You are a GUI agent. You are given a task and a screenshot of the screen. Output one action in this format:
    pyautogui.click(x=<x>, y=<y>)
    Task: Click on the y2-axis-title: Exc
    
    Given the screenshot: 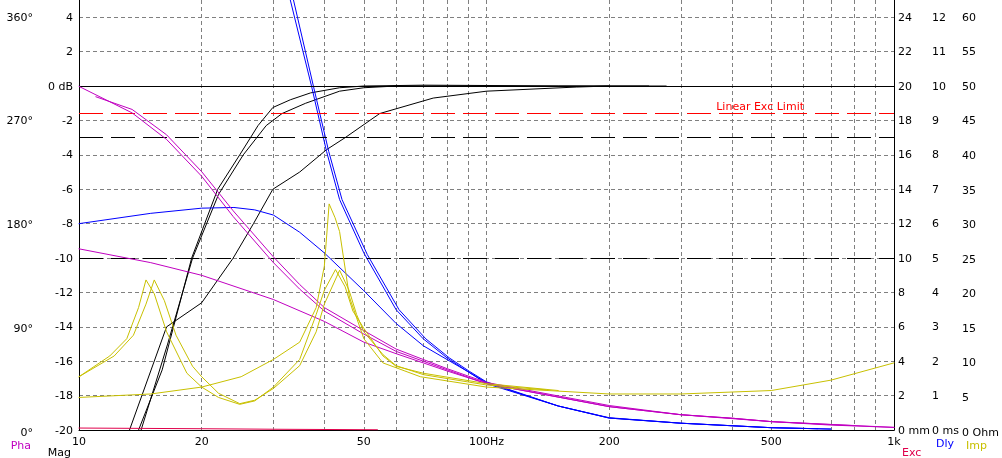 What is the action you would take?
    pyautogui.click(x=912, y=452)
    